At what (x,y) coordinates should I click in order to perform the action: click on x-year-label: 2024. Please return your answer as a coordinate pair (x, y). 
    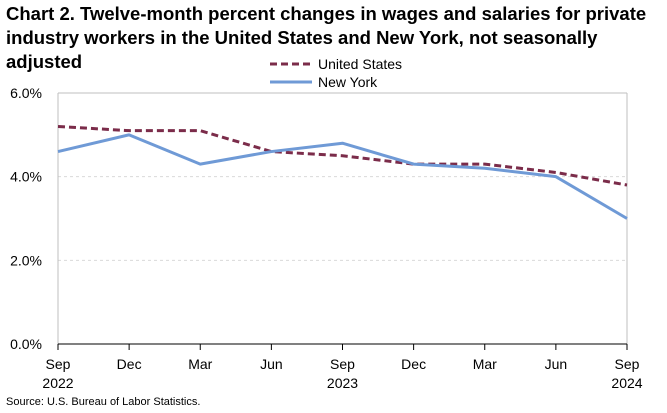
    Looking at the image, I should click on (626, 383).